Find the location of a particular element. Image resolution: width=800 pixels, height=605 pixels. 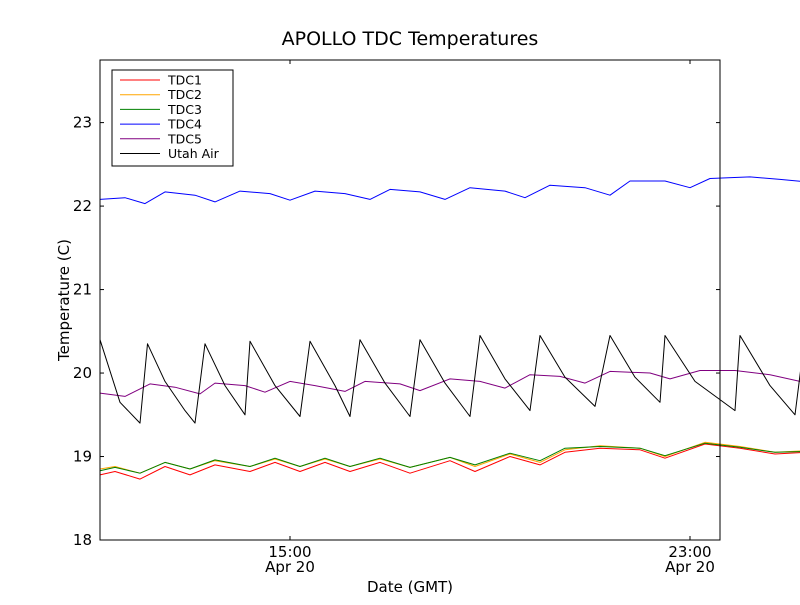

y-tick-label: 19 is located at coordinates (82, 457).